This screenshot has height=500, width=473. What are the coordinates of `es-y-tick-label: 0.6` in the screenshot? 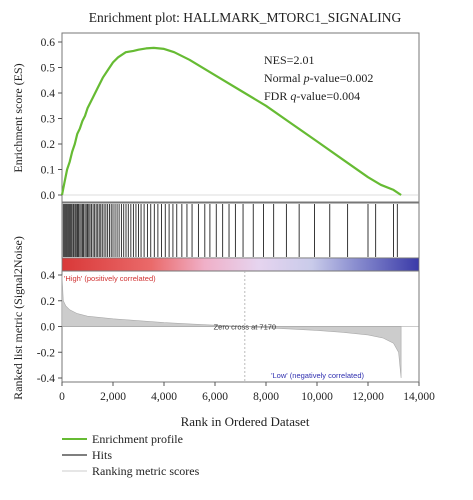 It's located at (48, 43).